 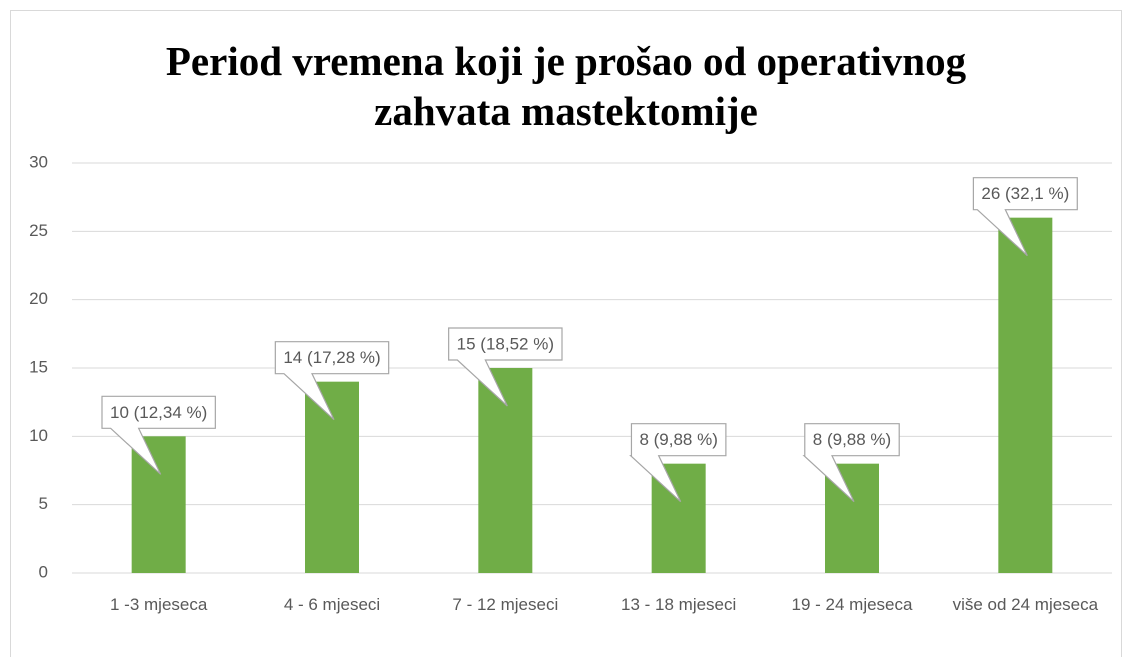 I want to click on y-tick-label: 20, so click(x=38, y=298).